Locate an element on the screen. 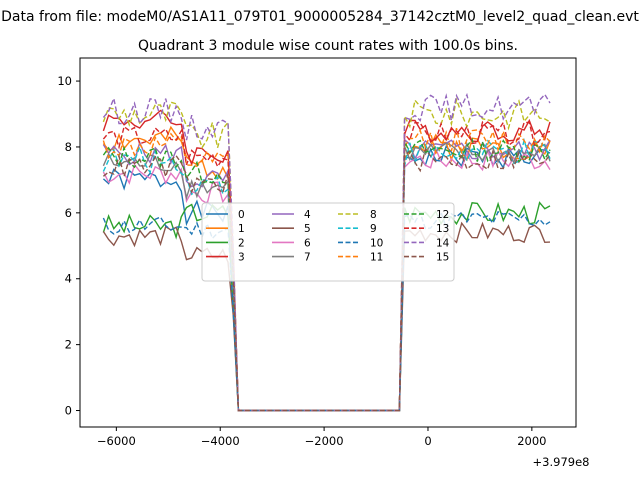  y-tick-label: 0 is located at coordinates (68, 411).